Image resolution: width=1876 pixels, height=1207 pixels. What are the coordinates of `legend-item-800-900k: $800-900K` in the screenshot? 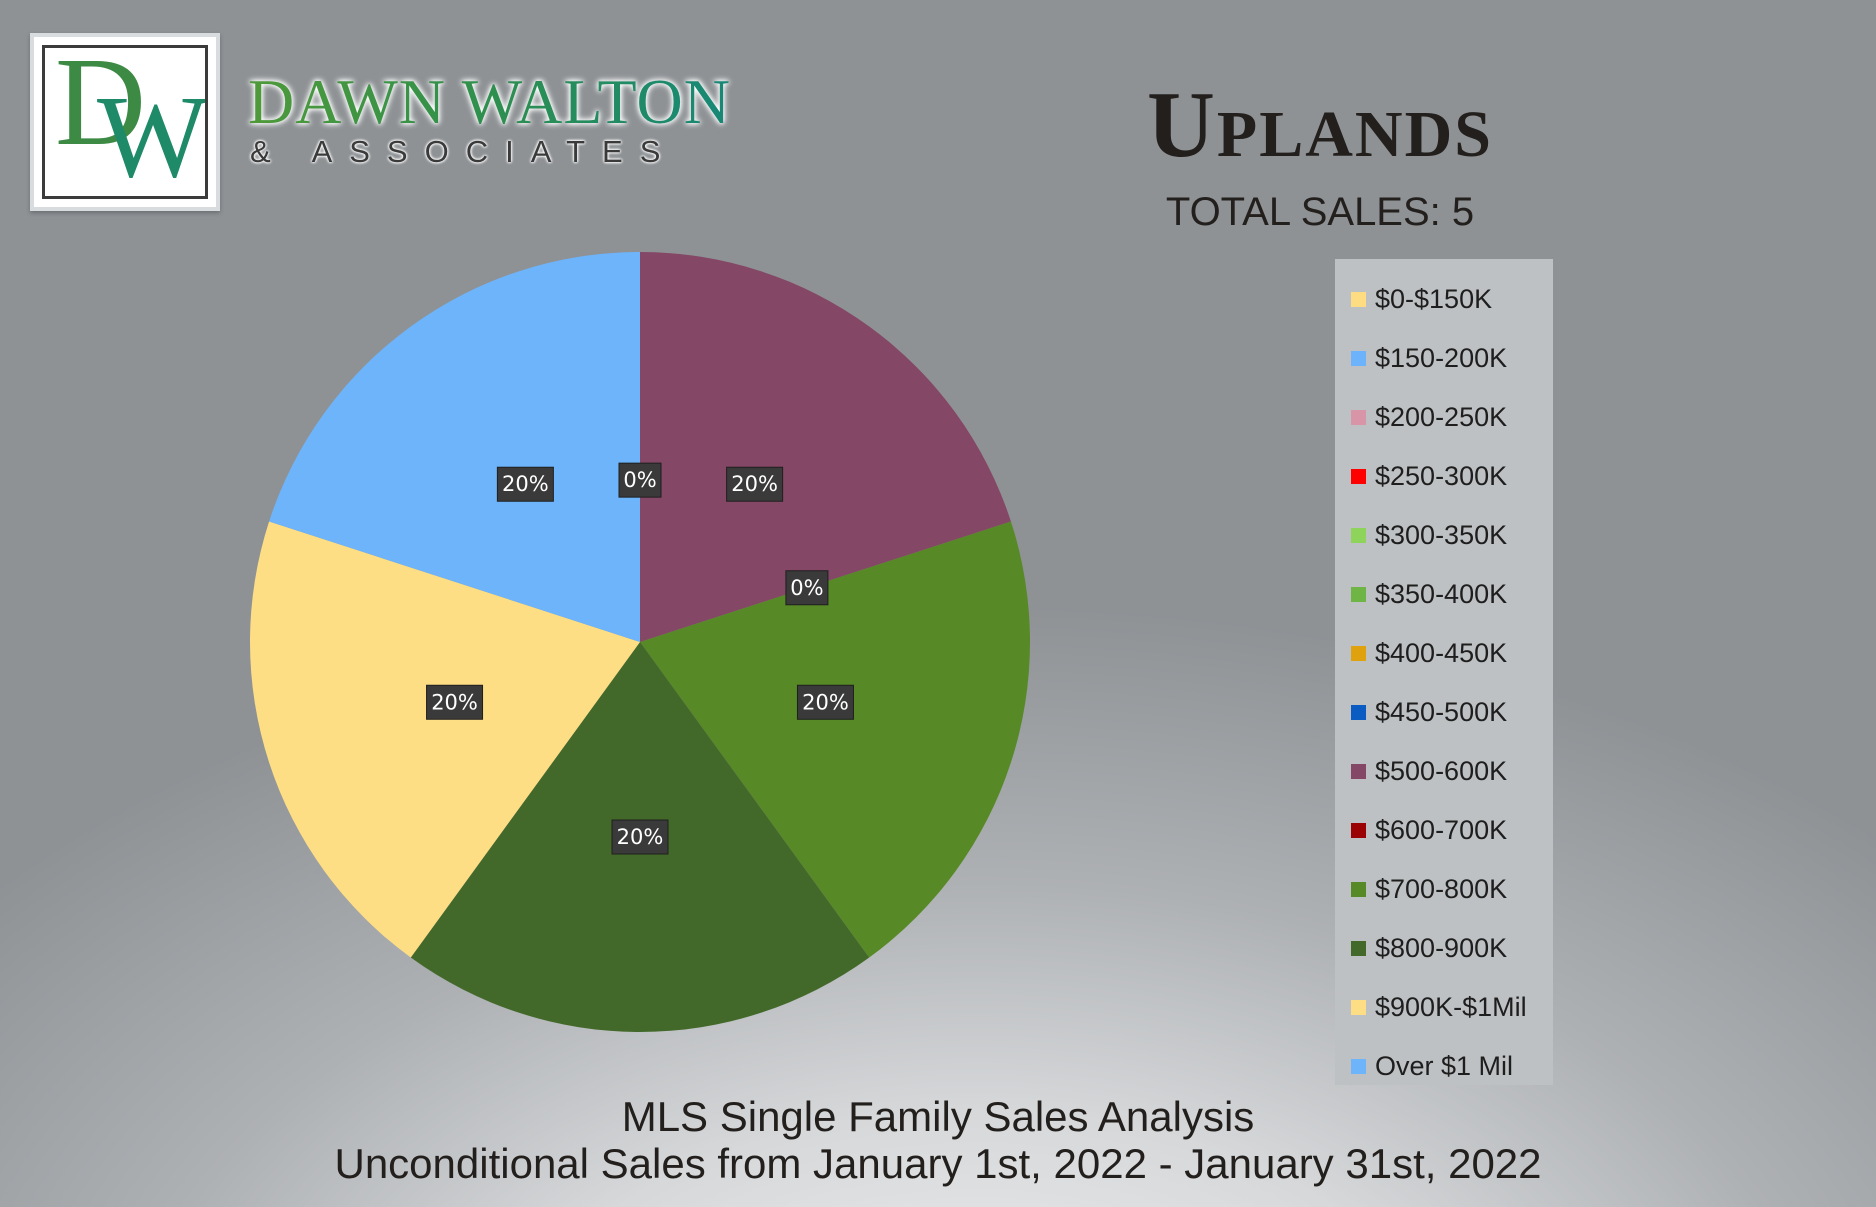 It's located at (1444, 948).